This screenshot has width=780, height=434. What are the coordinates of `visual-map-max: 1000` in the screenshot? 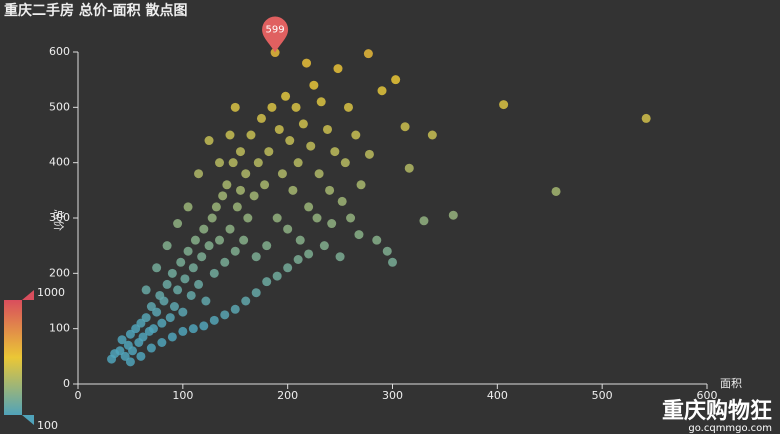 It's located at (51, 292).